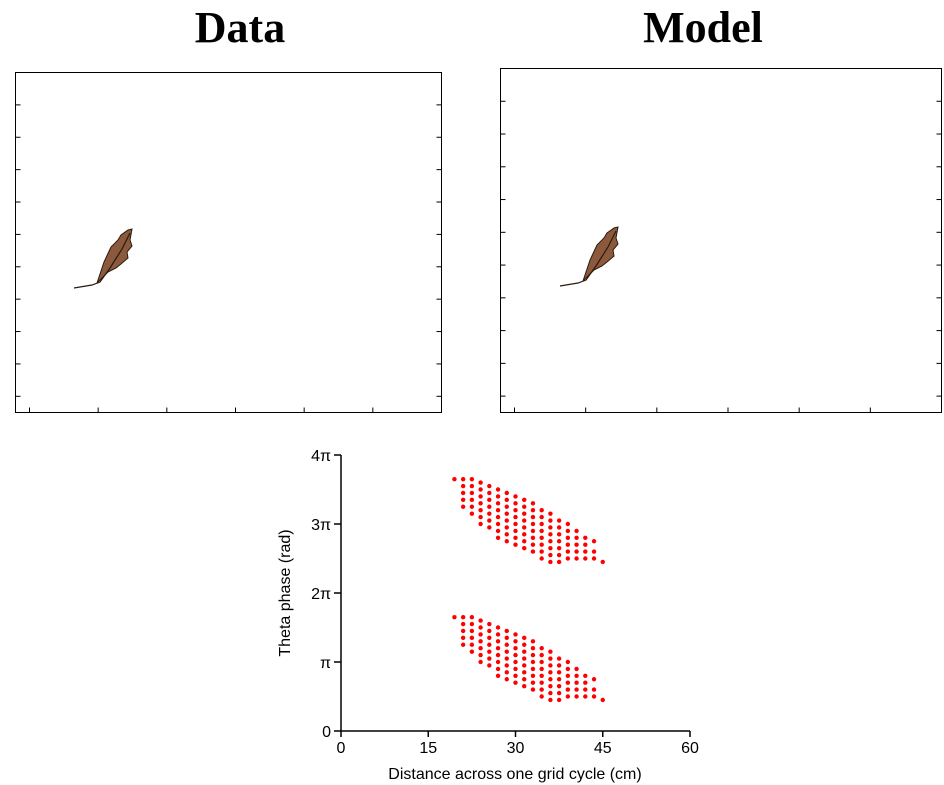 The image size is (944, 785). What do you see at coordinates (285, 592) in the screenshot?
I see `y-axis-label: Theta phase (rad)` at bounding box center [285, 592].